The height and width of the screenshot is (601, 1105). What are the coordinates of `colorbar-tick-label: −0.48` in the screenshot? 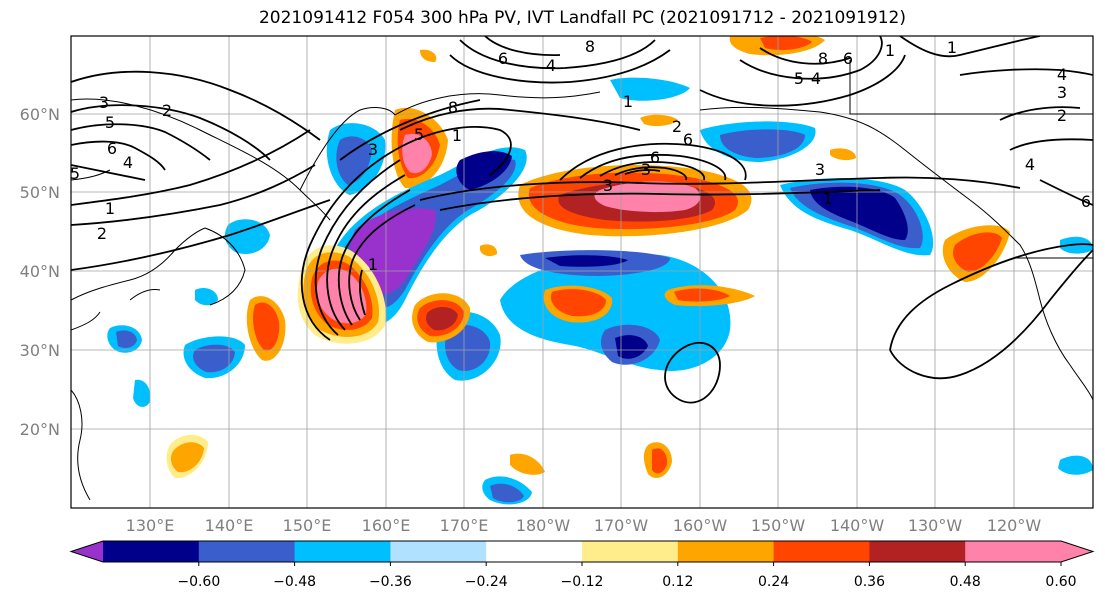 It's located at (294, 582).